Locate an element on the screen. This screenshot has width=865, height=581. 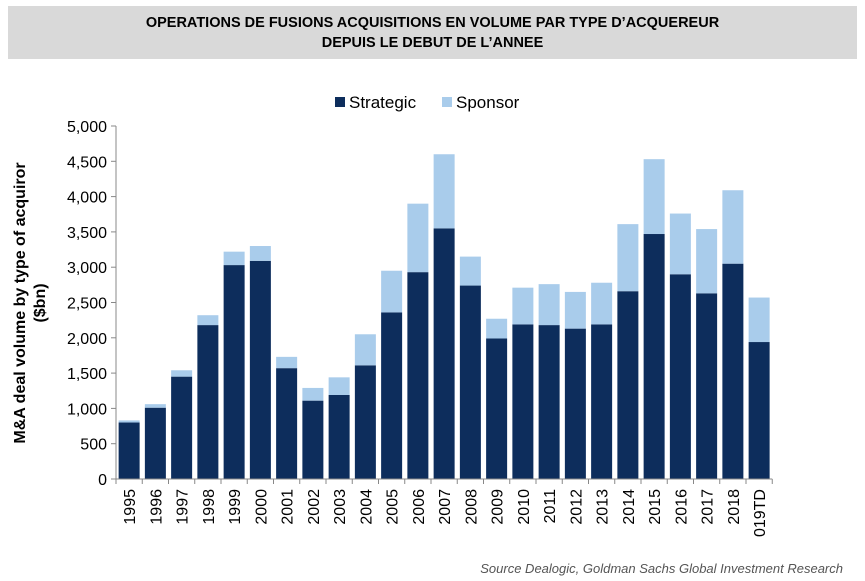
x-tick-label: 2010 is located at coordinates (524, 507).